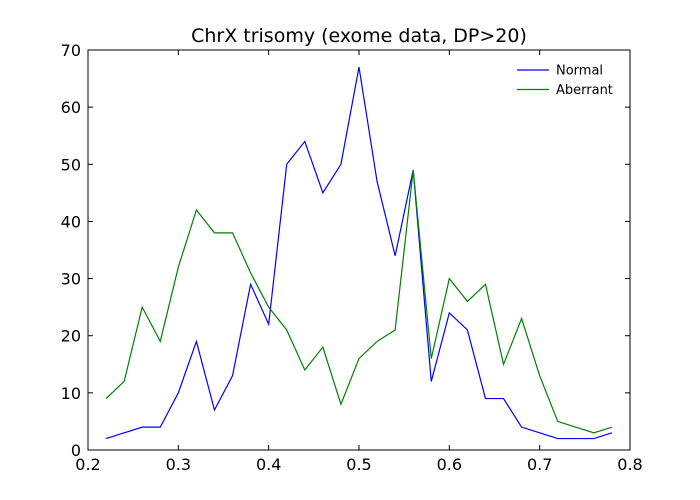 Image resolution: width=700 pixels, height=500 pixels. What do you see at coordinates (565, 81) in the screenshot?
I see `legend: Normal Aberrant` at bounding box center [565, 81].